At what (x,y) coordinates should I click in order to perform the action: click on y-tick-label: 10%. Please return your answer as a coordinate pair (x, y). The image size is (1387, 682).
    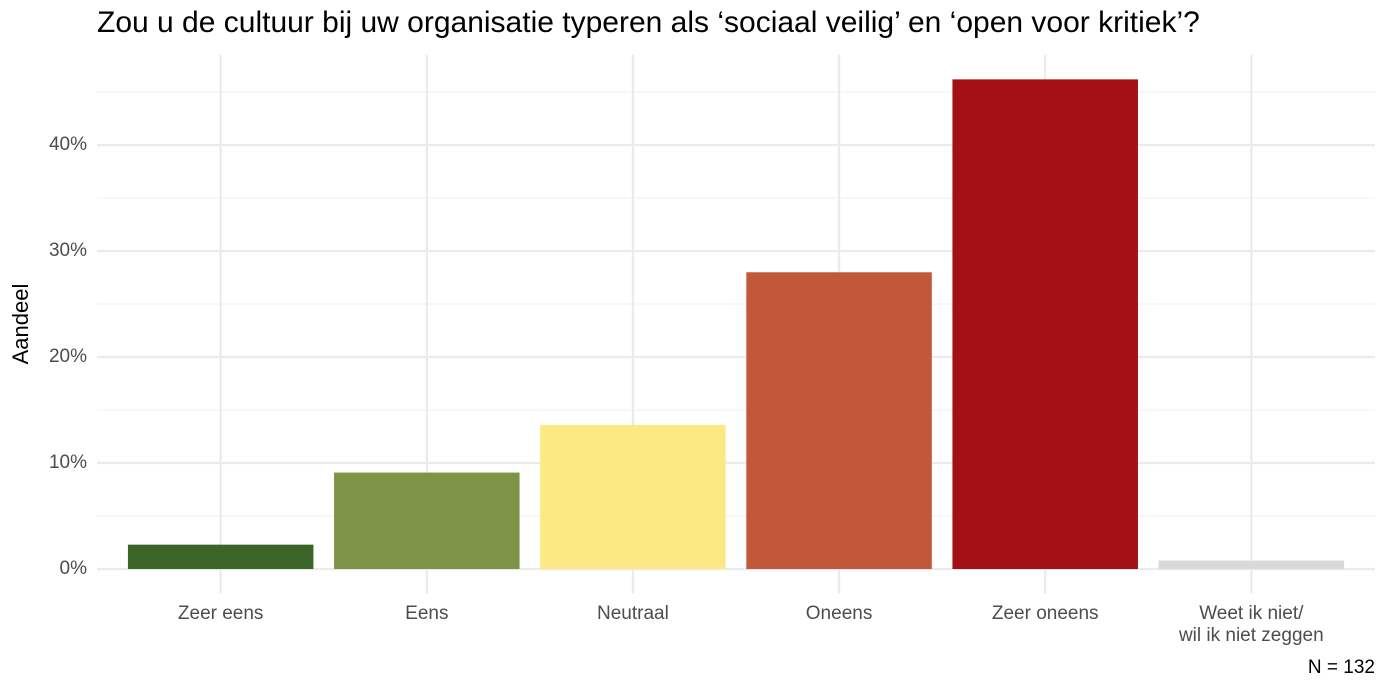
    Looking at the image, I should click on (68, 462).